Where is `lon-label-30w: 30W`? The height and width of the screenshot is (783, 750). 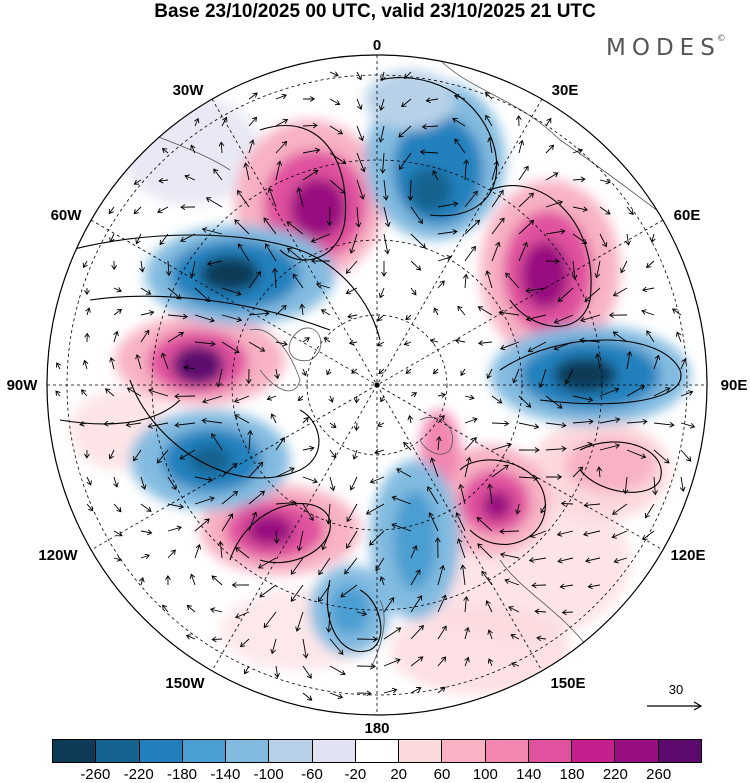 lon-label-30w: 30W is located at coordinates (189, 90).